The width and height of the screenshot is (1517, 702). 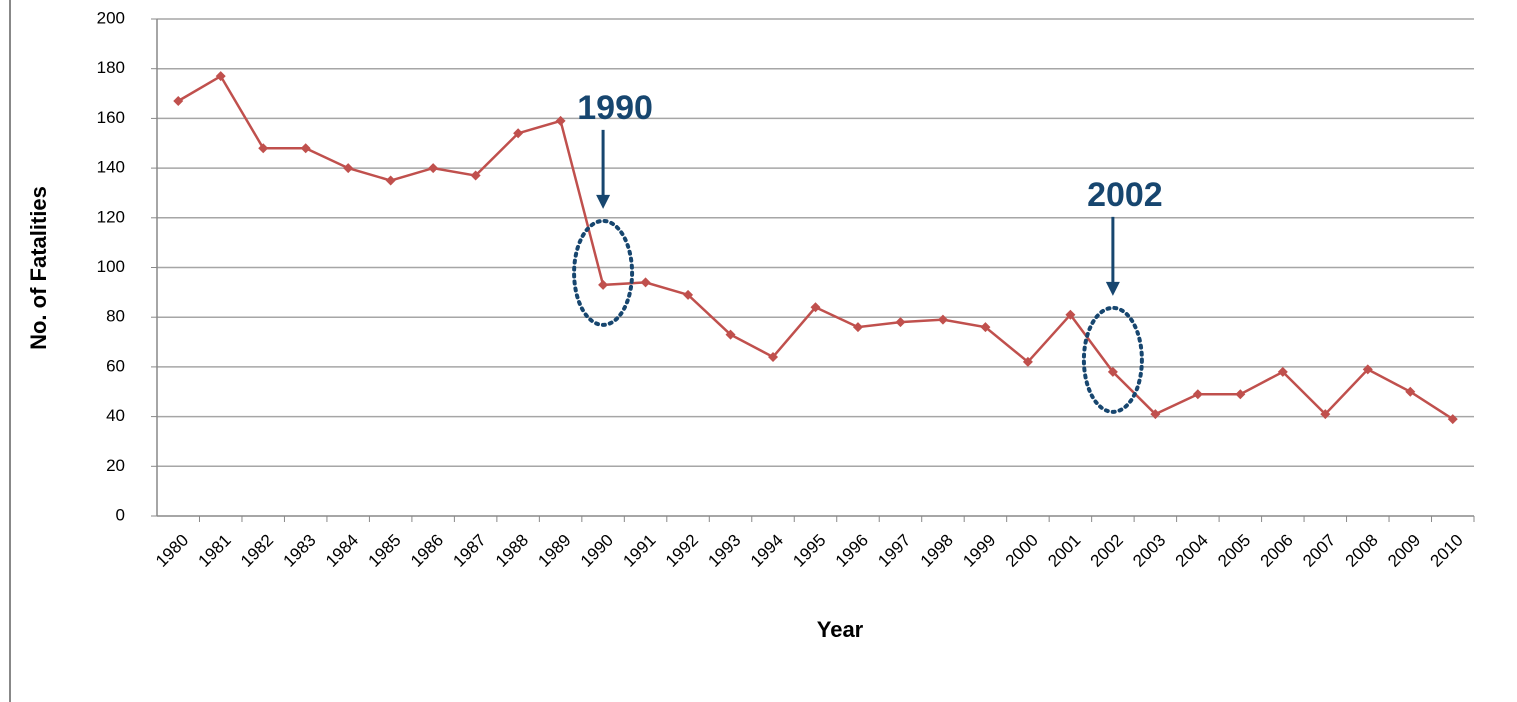 What do you see at coordinates (597, 551) in the screenshot?
I see `x-tick-label: 1990` at bounding box center [597, 551].